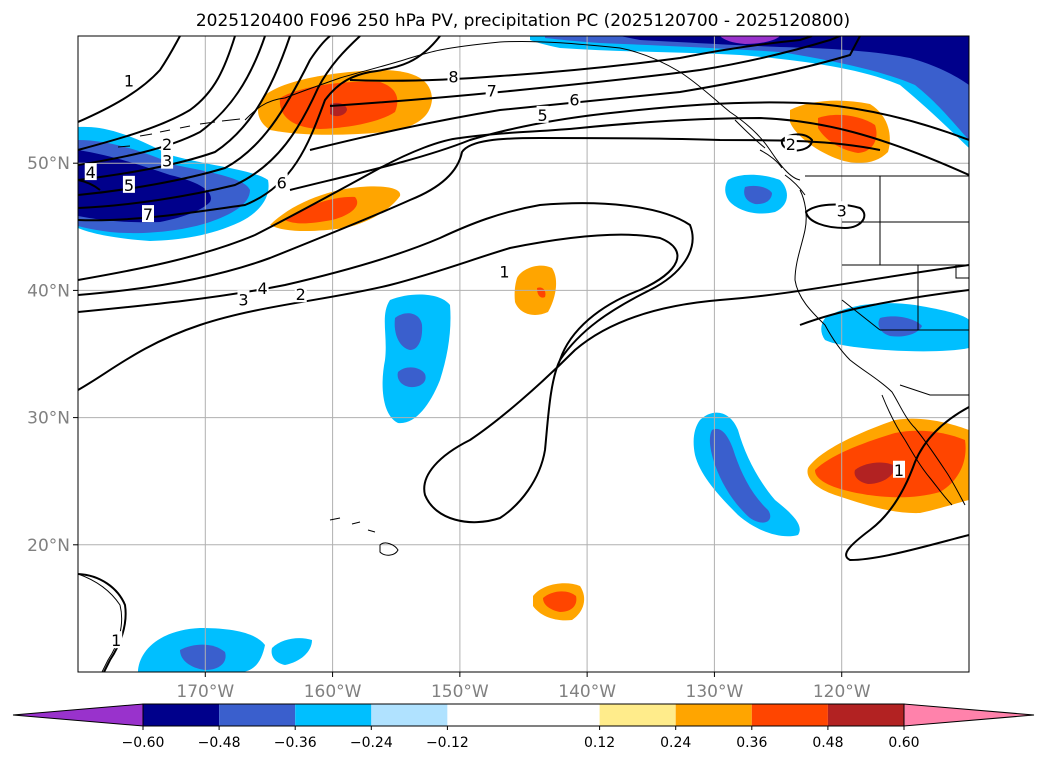  What do you see at coordinates (884, 307) in the screenshot?
I see `pv-contour-1-east` at bounding box center [884, 307].